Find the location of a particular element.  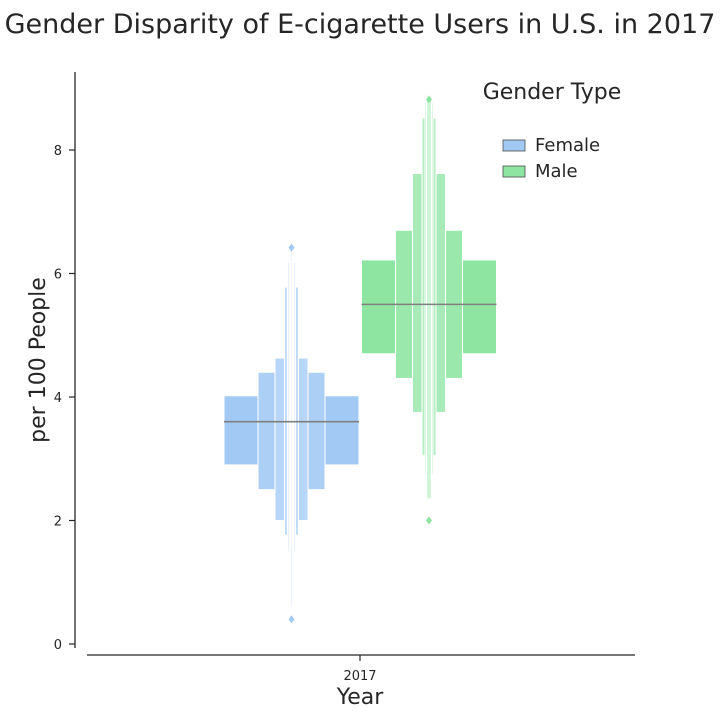

legend-label-male: Male is located at coordinates (556, 171).